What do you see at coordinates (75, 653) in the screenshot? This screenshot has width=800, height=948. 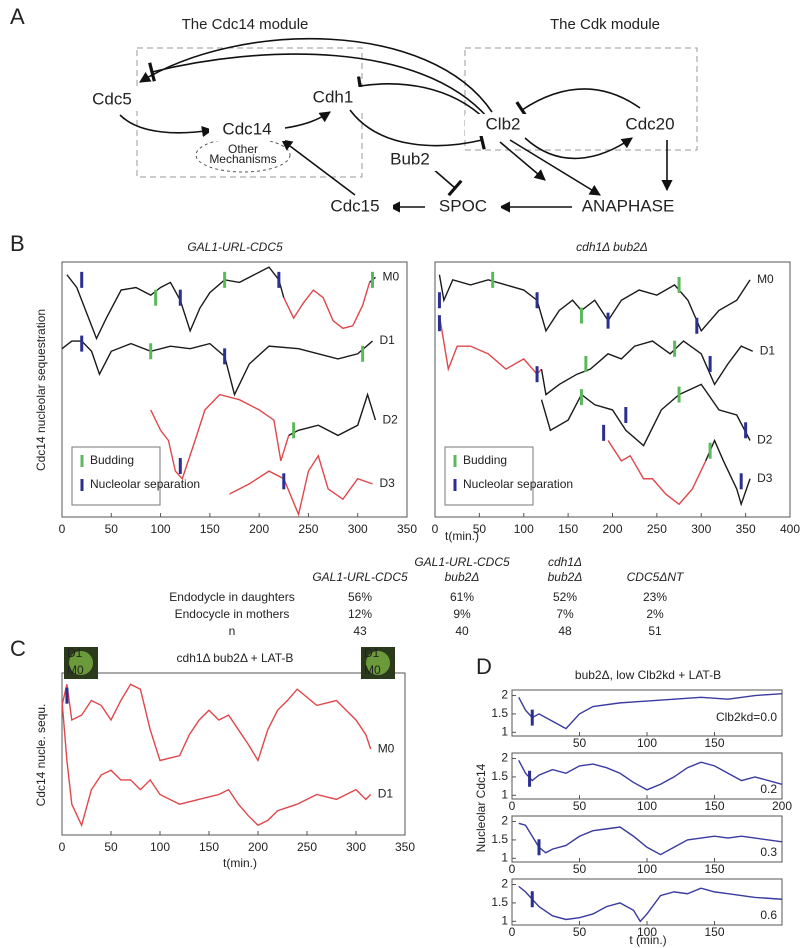 I see `inset-label: D1` at bounding box center [75, 653].